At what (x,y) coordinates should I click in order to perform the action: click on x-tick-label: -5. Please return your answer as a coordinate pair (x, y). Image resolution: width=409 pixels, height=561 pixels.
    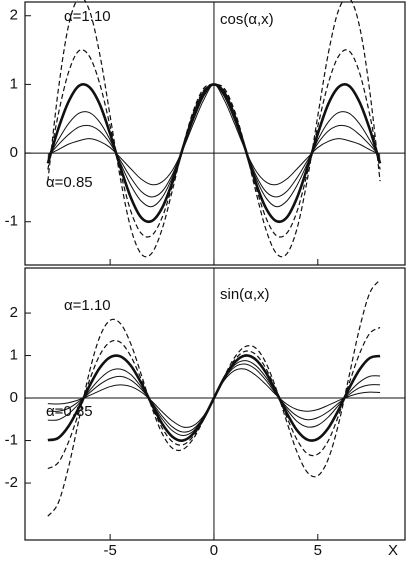
    Looking at the image, I should click on (109, 550).